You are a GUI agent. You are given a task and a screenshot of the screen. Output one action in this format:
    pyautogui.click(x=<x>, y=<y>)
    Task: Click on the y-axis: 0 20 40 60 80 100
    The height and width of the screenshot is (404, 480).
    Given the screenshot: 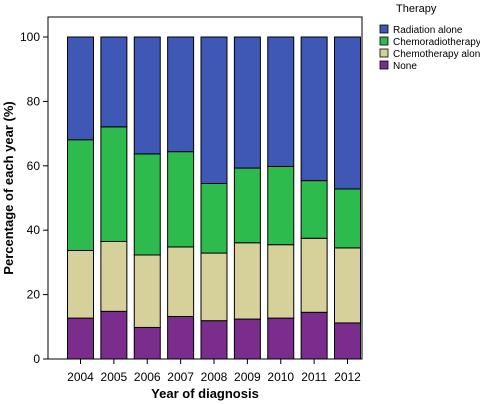 What is the action you would take?
    pyautogui.click(x=34, y=198)
    